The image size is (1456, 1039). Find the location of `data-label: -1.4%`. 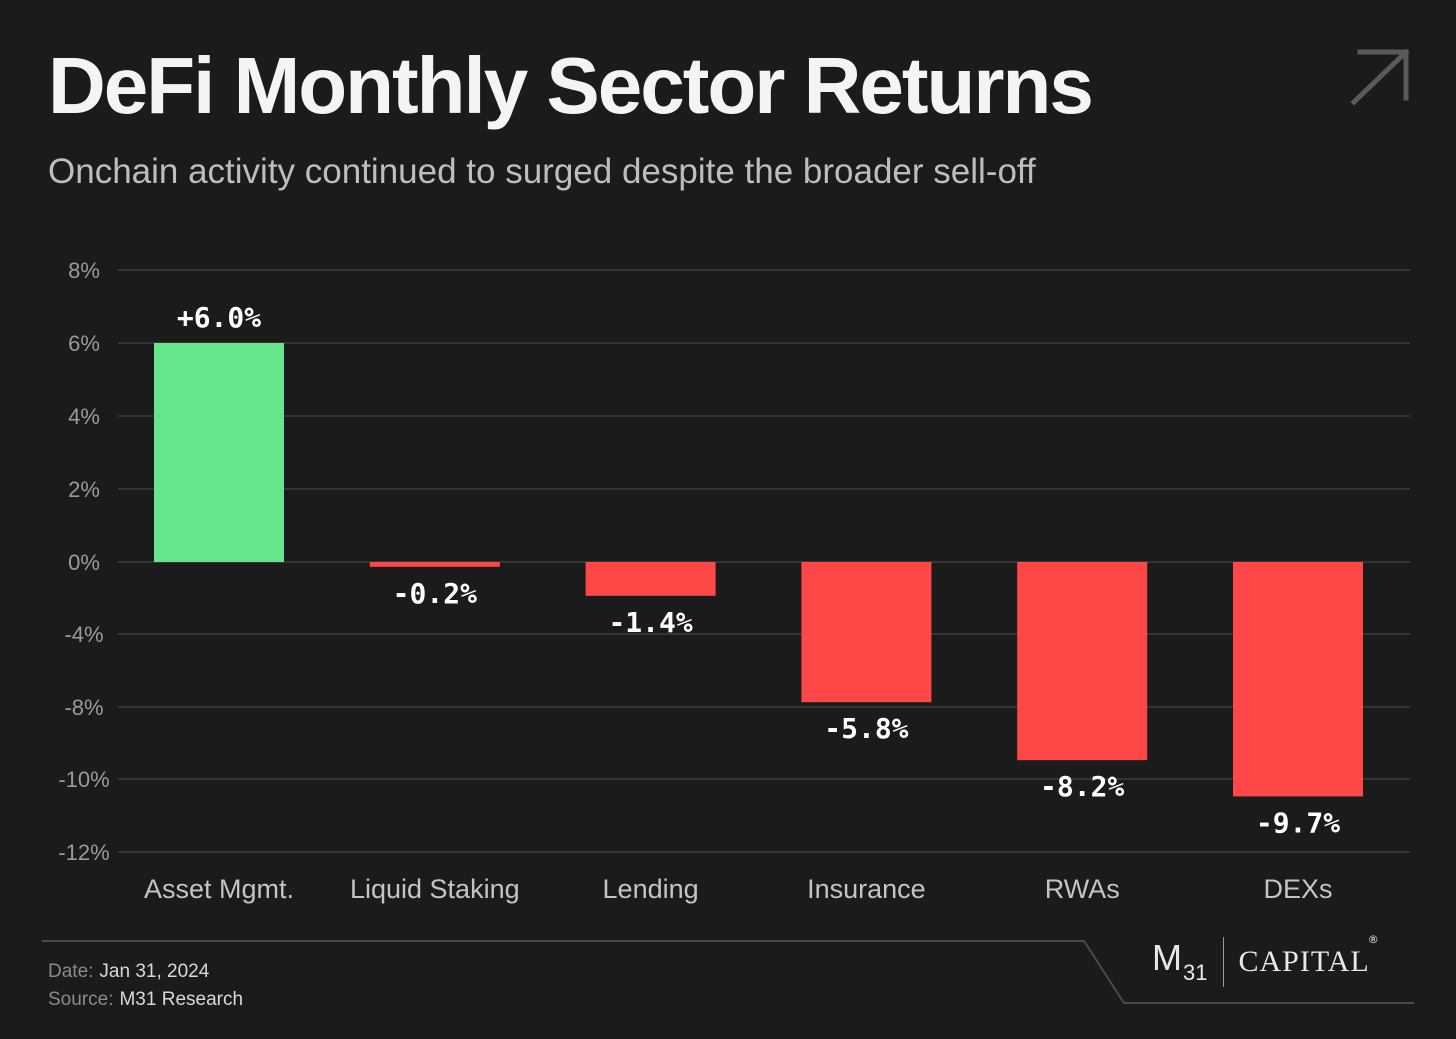

data-label: -1.4% is located at coordinates (650, 622).